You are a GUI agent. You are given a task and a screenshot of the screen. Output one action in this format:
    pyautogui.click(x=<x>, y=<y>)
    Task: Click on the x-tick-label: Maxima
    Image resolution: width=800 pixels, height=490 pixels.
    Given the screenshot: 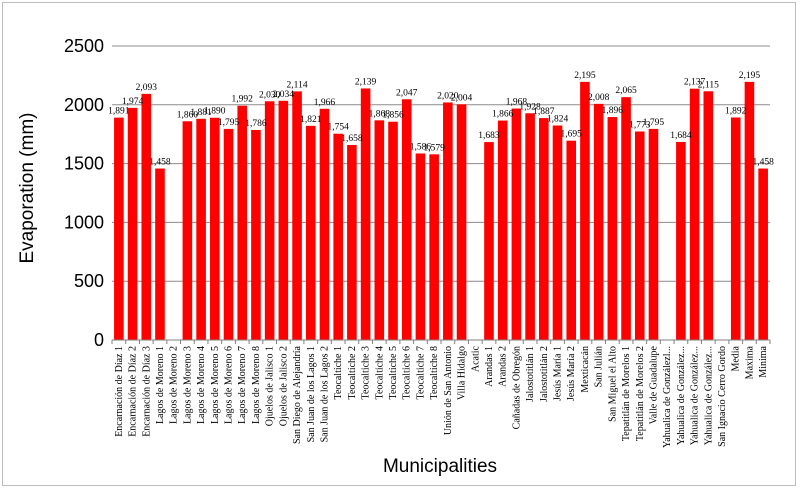 What is the action you would take?
    pyautogui.click(x=749, y=362)
    